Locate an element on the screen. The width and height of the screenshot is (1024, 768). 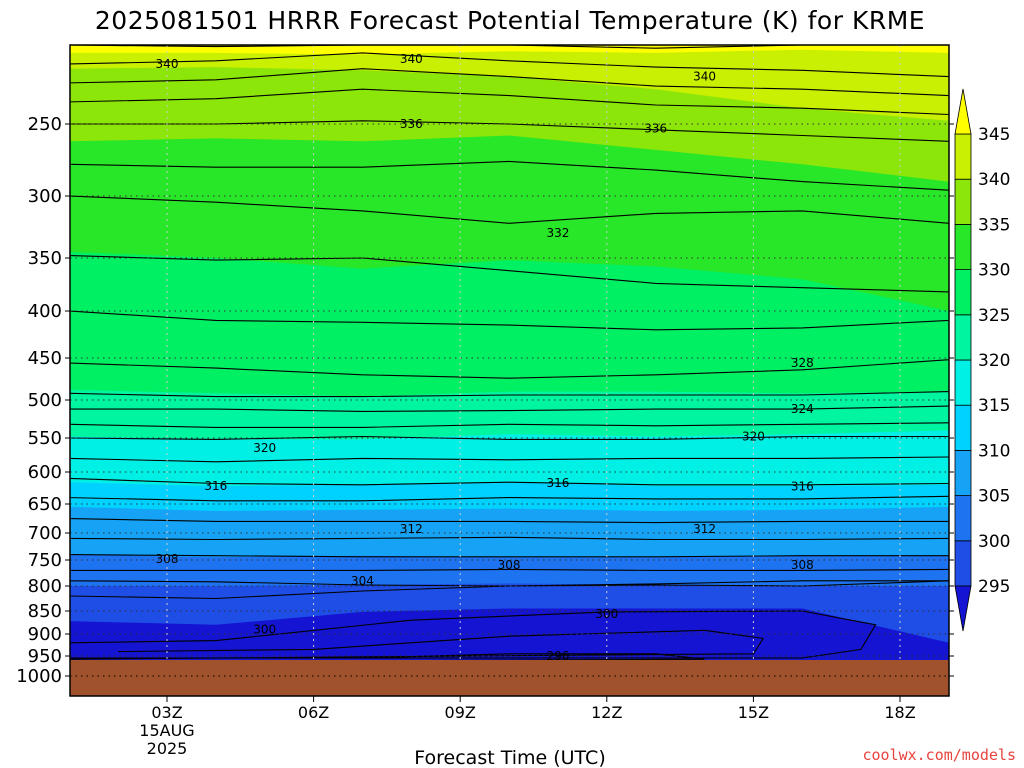
colorbar-label-295: 295 is located at coordinates (994, 587).